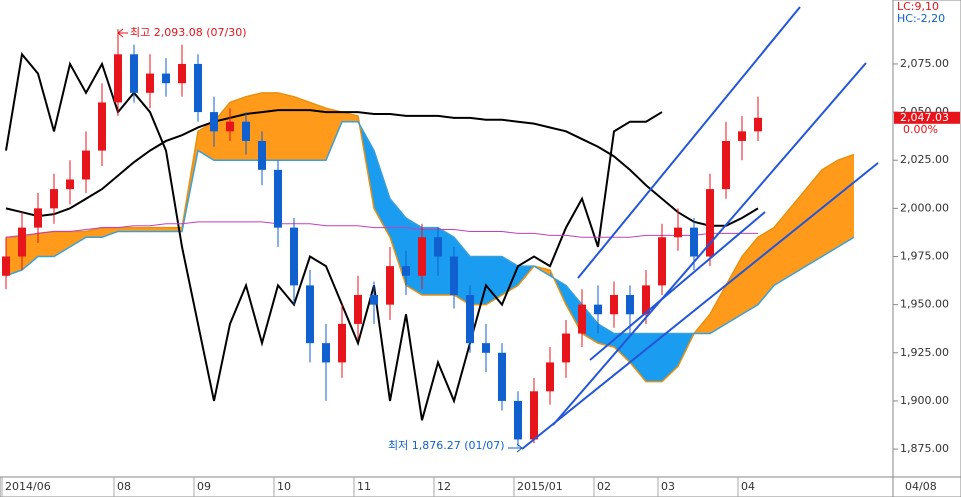 Image resolution: width=961 pixels, height=497 pixels. I want to click on x-tick-label: 04, so click(748, 486).